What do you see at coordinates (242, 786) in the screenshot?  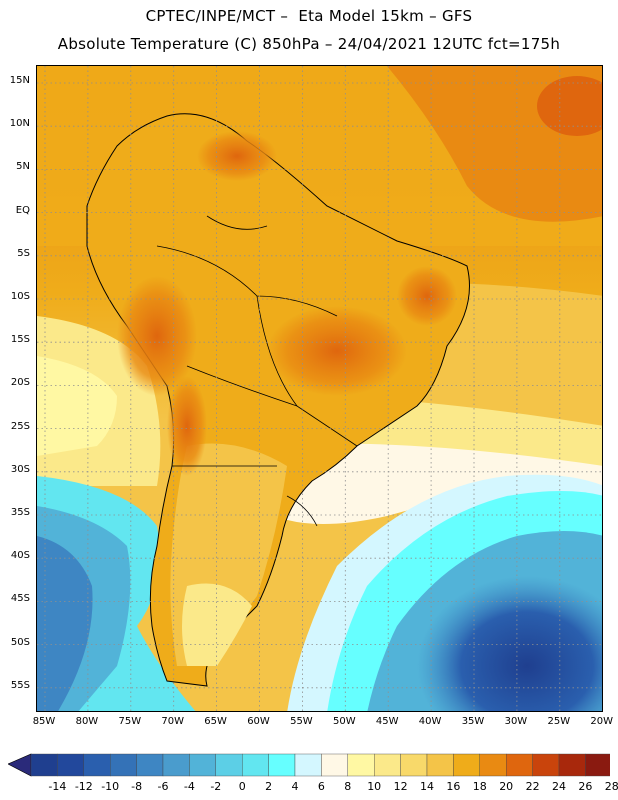 I see `colorbar-tick: 0` at bounding box center [242, 786].